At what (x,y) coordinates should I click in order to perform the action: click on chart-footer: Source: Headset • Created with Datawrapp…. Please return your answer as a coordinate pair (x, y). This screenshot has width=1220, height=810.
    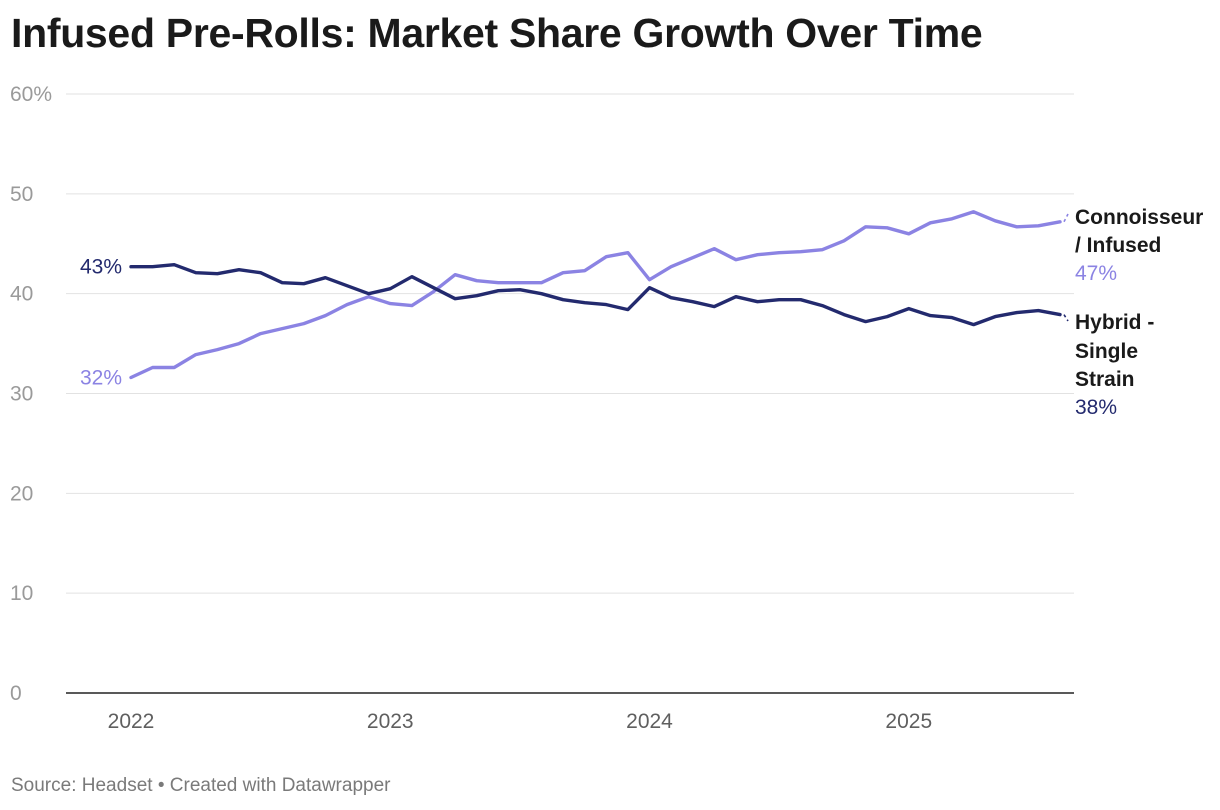
    Looking at the image, I should click on (200, 786).